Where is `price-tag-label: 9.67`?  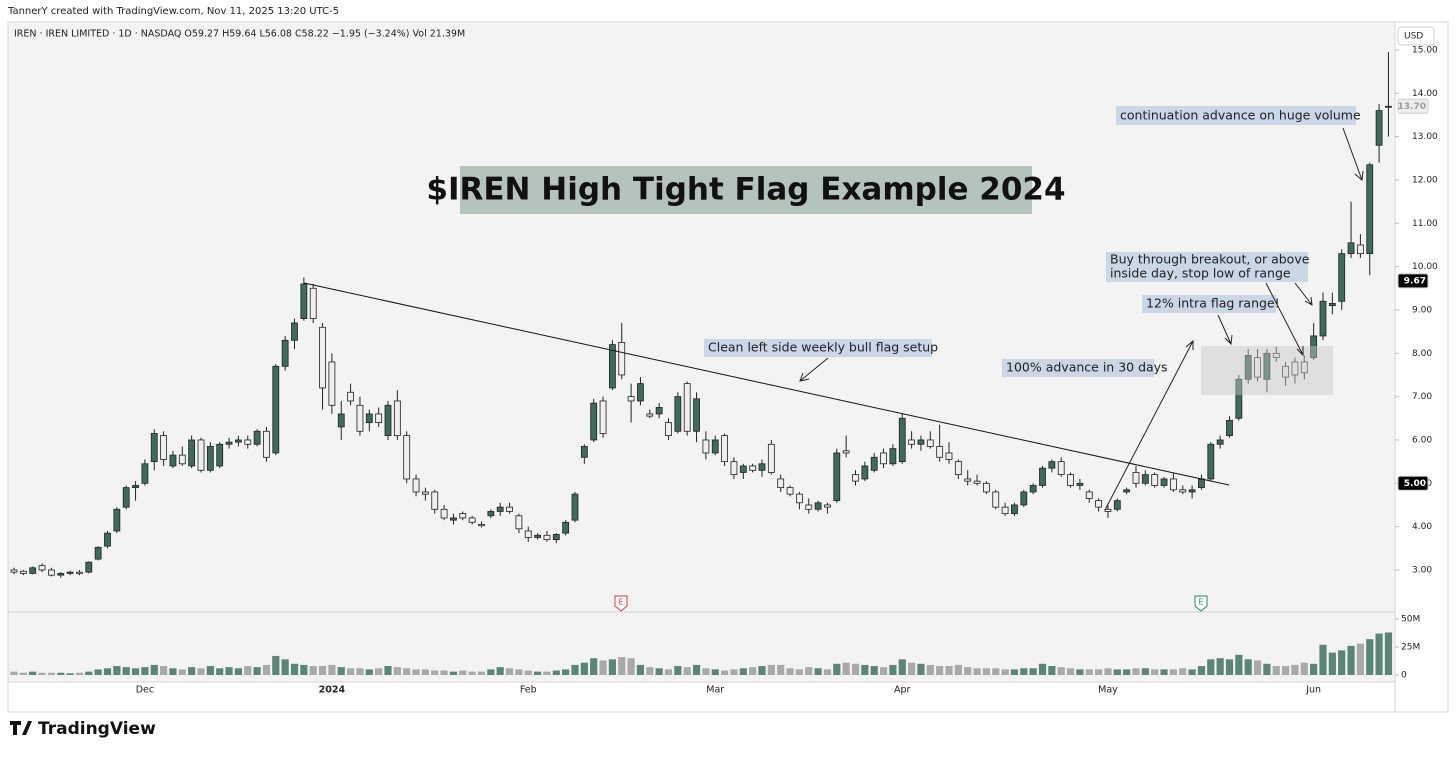 price-tag-label: 9.67 is located at coordinates (1415, 281).